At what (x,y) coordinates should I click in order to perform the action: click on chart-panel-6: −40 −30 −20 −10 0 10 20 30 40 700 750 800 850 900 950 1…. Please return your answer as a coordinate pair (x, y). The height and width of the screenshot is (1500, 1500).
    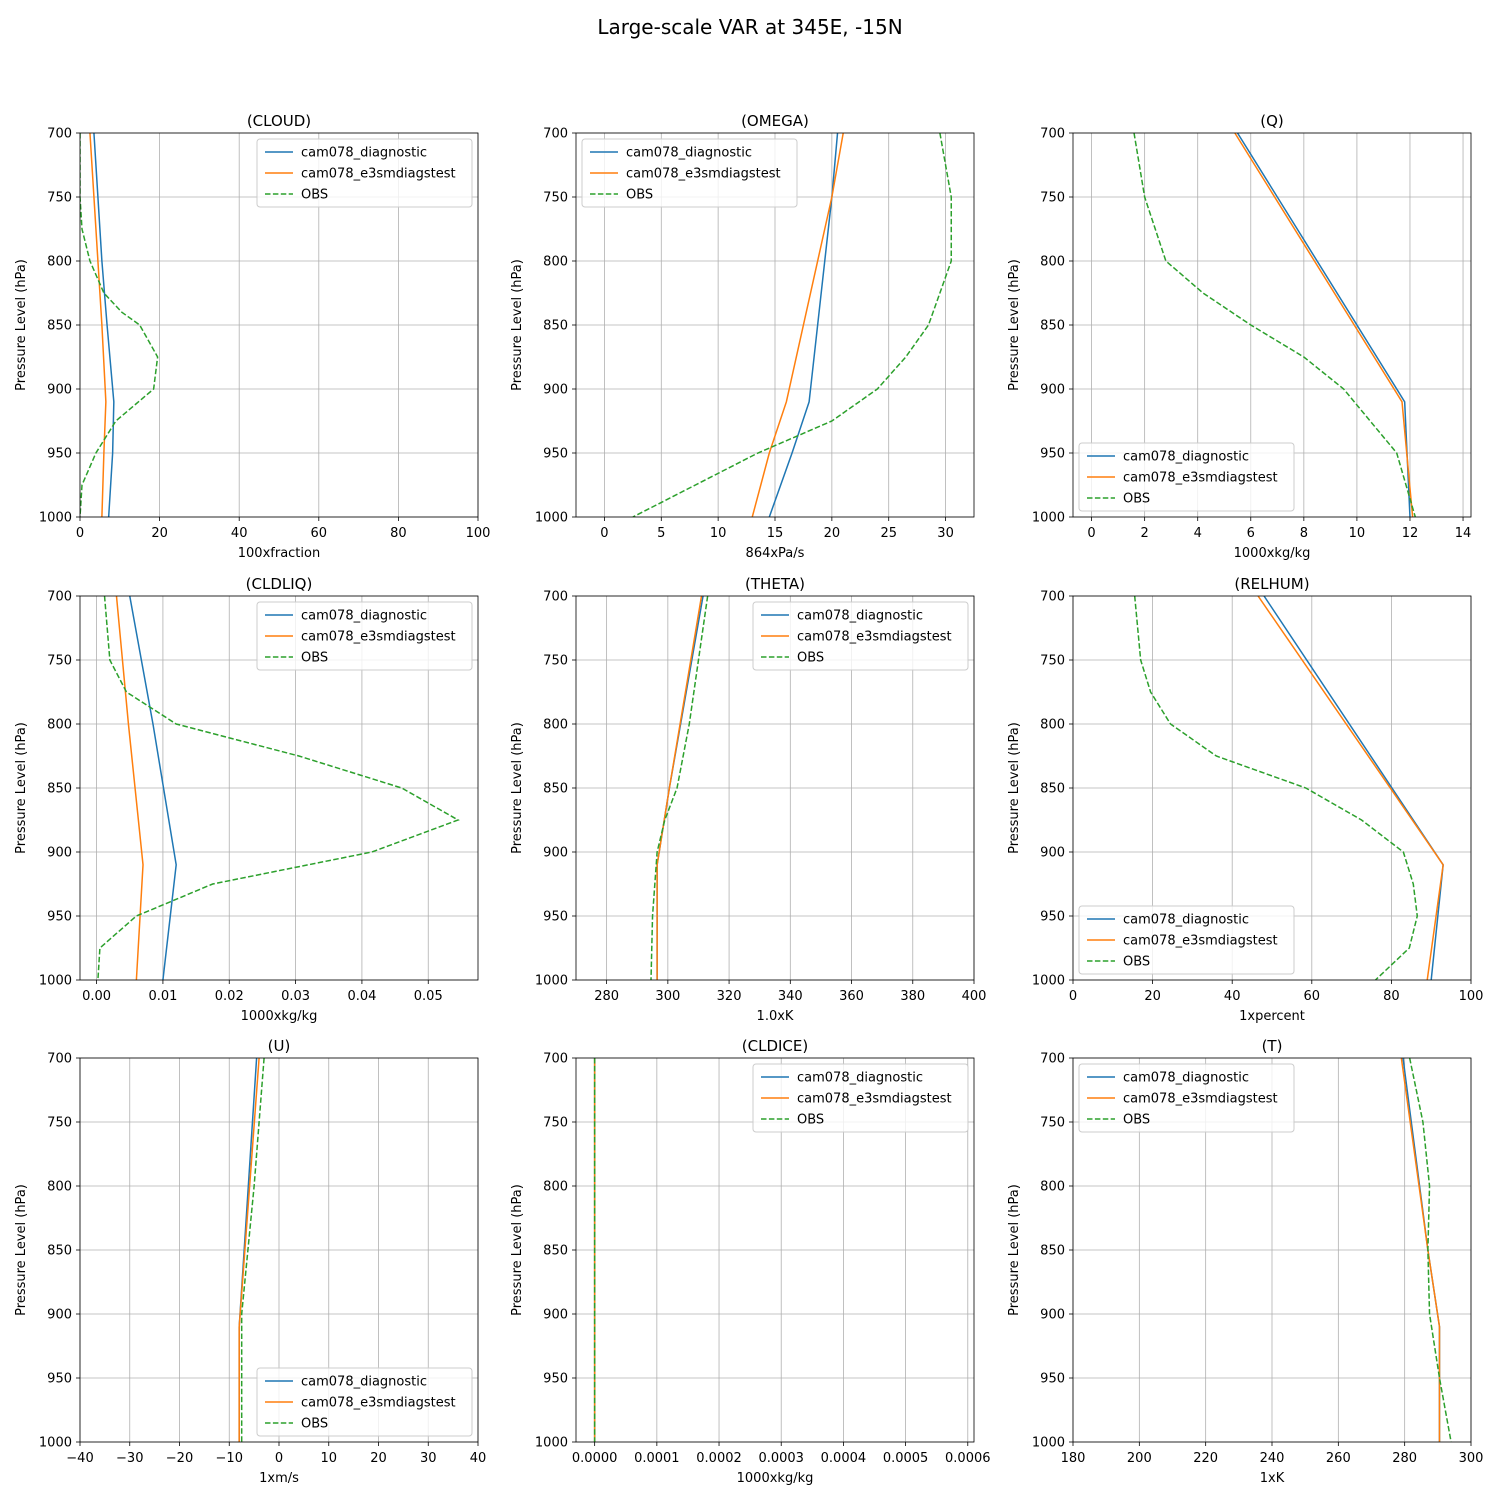
    Looking at the image, I should click on (250, 1261).